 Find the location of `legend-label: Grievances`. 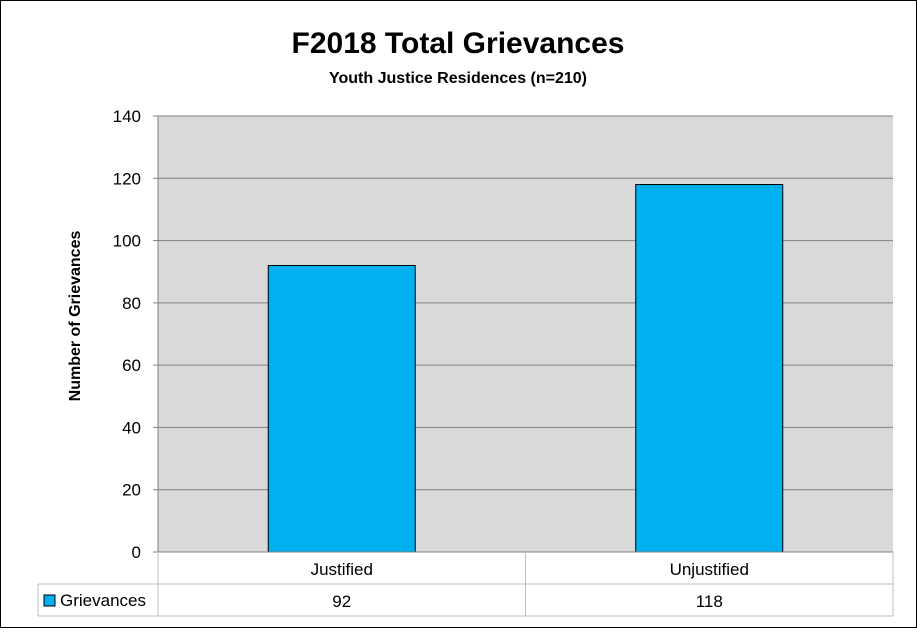

legend-label: Grievances is located at coordinates (103, 600).